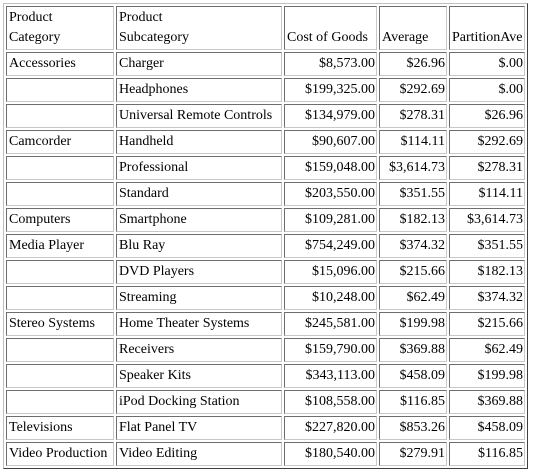 The width and height of the screenshot is (540, 475). Describe the element at coordinates (60, 324) in the screenshot. I see `cell-product-category: Stereo Systems` at that location.